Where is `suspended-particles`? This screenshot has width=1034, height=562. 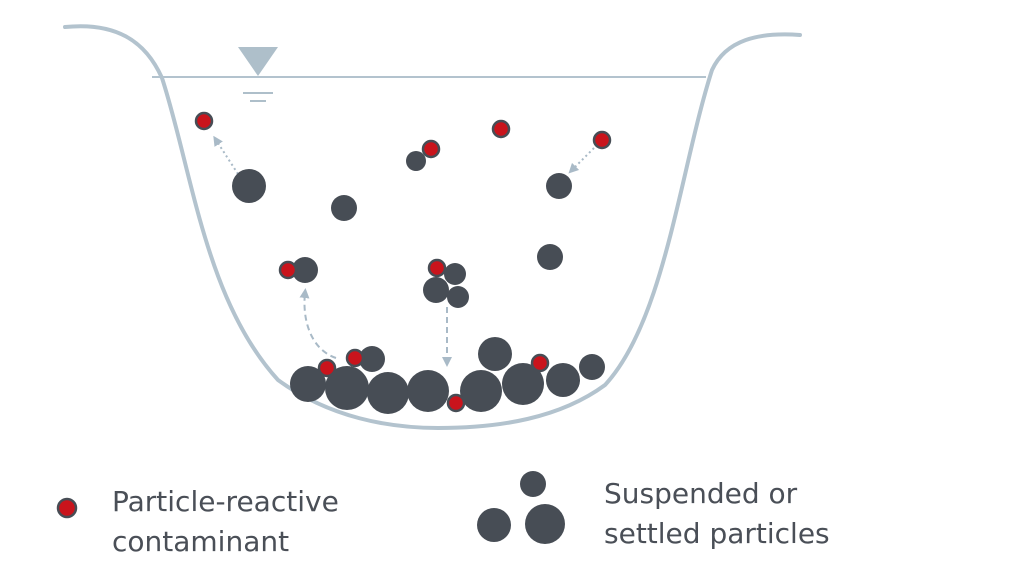 suspended-particles is located at coordinates (402, 229).